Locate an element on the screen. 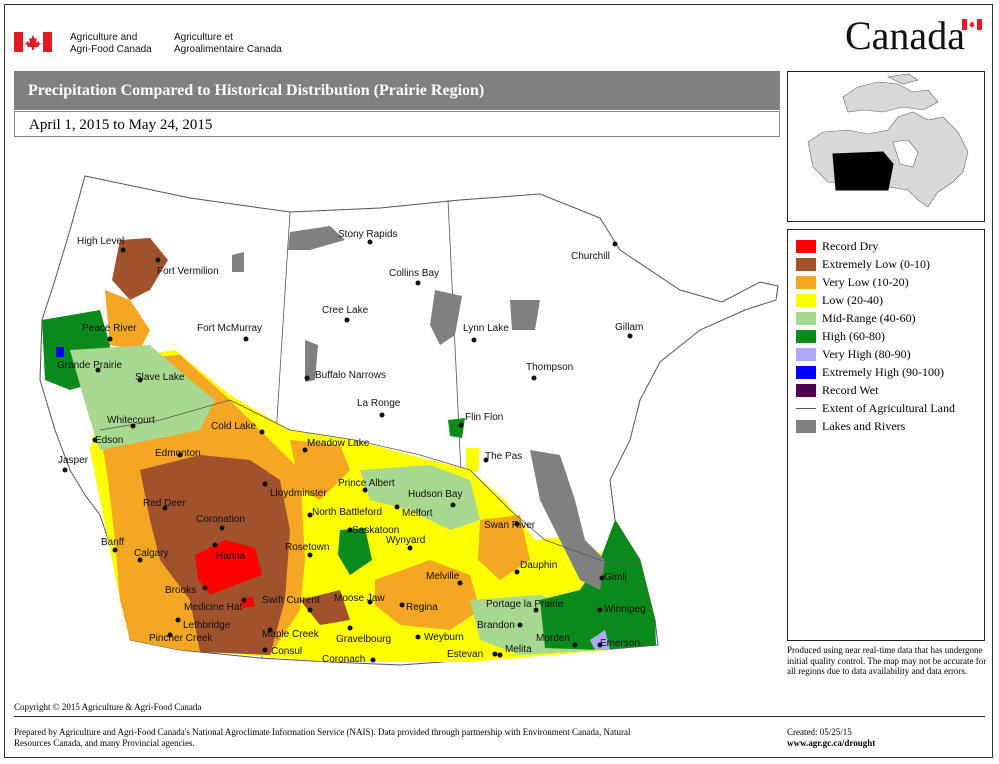 This screenshot has height=764, width=999. legend-item: Low (20-40) is located at coordinates (839, 300).